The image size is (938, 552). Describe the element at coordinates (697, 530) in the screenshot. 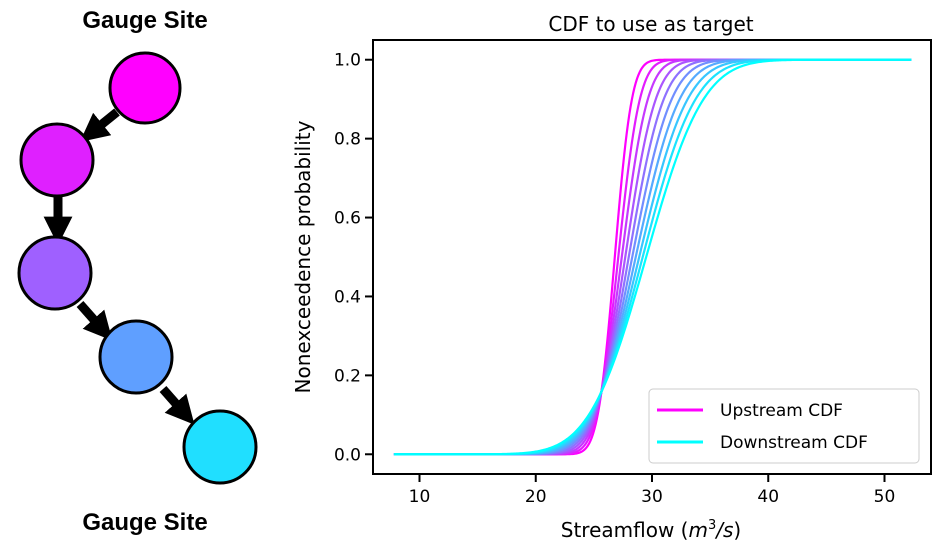

I see `x-axis-unit-base: m` at that location.